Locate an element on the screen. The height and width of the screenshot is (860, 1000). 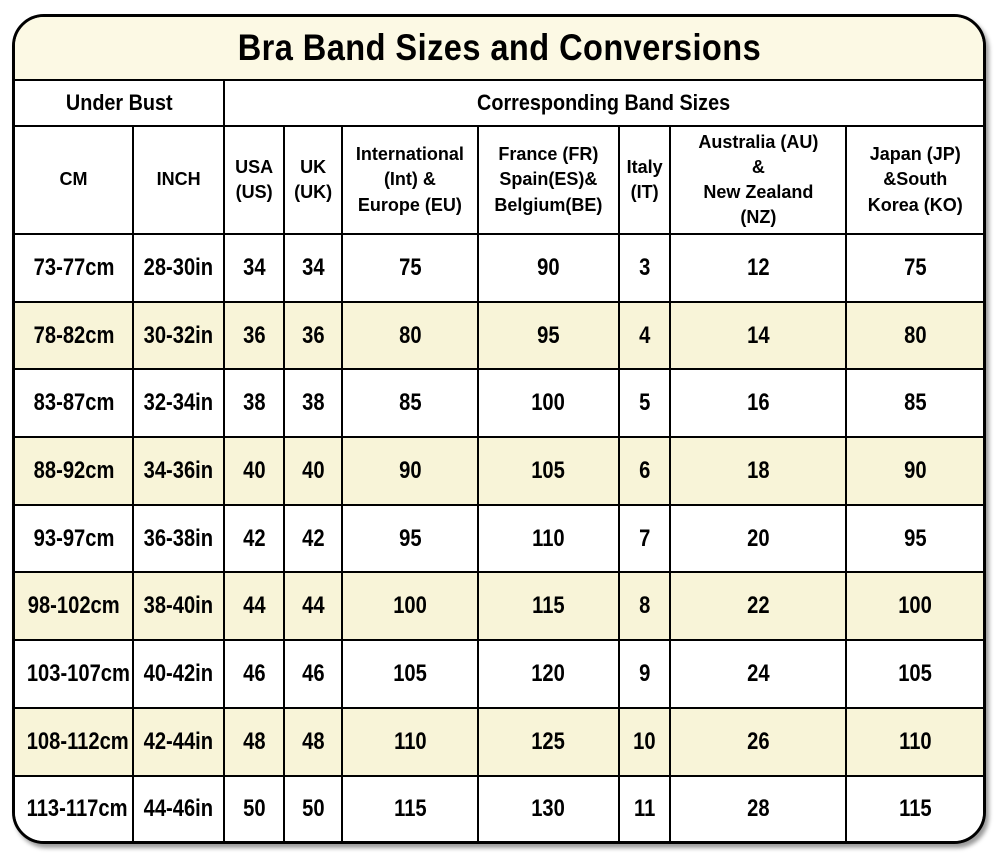
column-header-8: Japan (JP) &South Korea (KO) is located at coordinates (914, 180).